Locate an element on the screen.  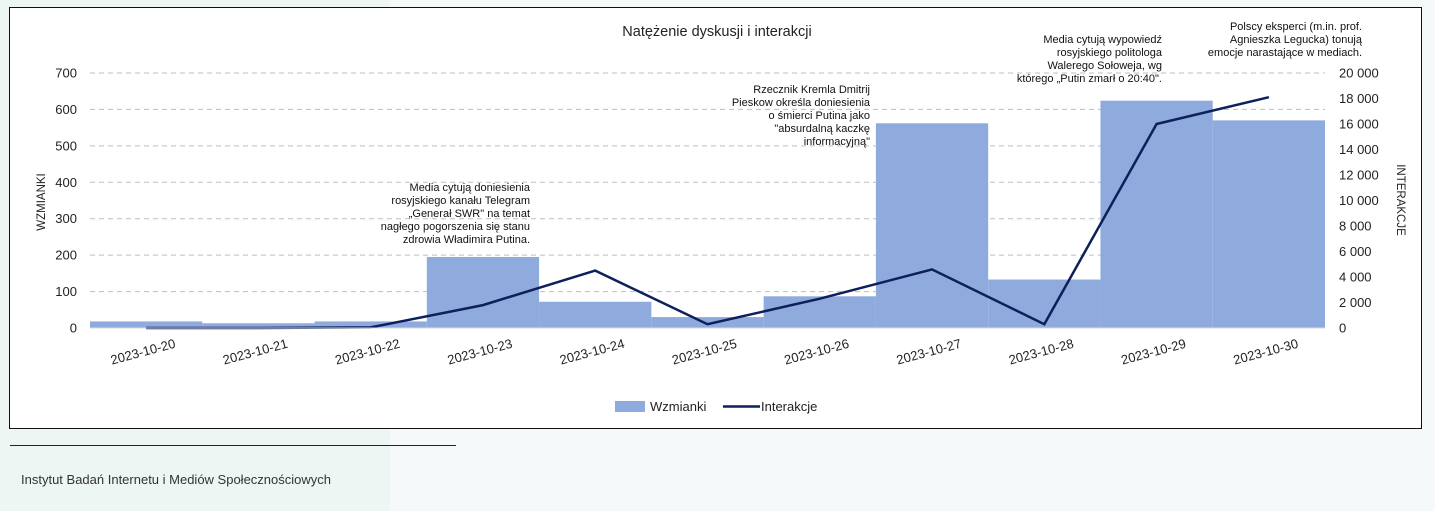
annotation-line: "absurdalną kaczkę is located at coordinates (822, 129).